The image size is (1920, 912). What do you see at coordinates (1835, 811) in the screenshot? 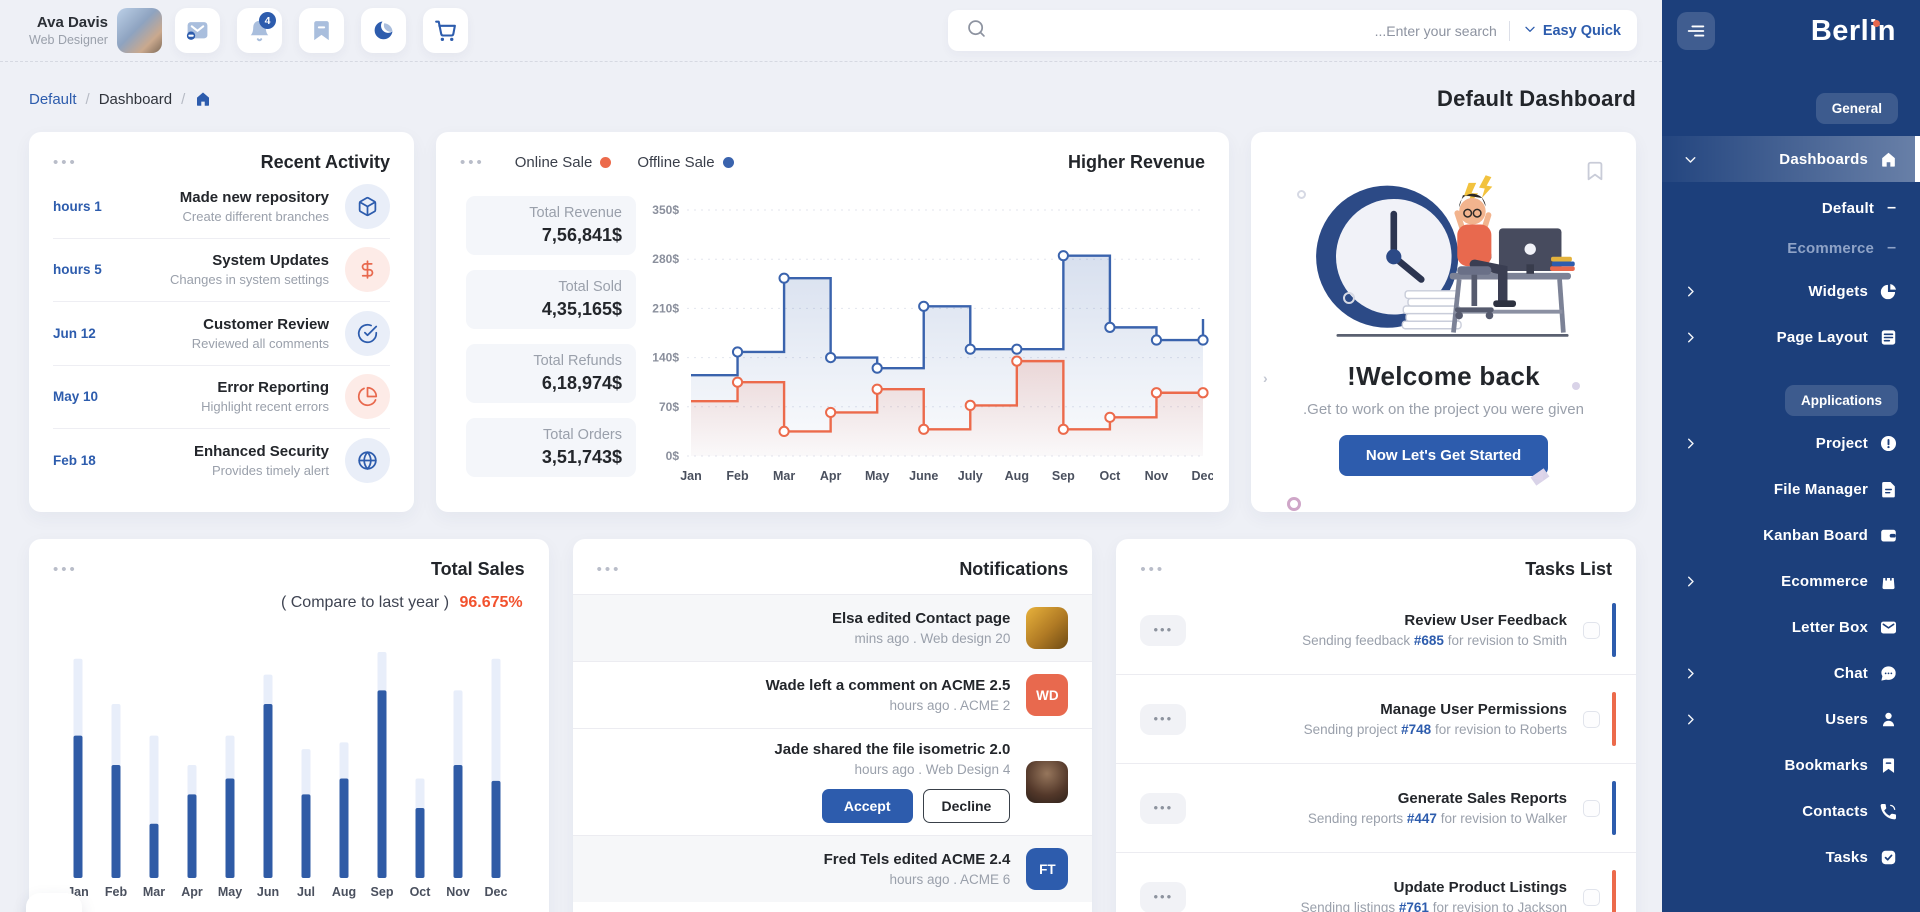
I see `sidebar-item-label: Contacts` at bounding box center [1835, 811].